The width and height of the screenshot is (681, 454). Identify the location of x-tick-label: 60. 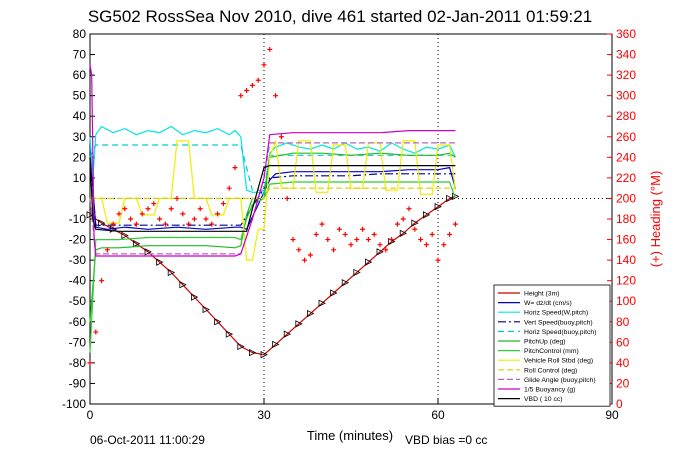
(438, 415).